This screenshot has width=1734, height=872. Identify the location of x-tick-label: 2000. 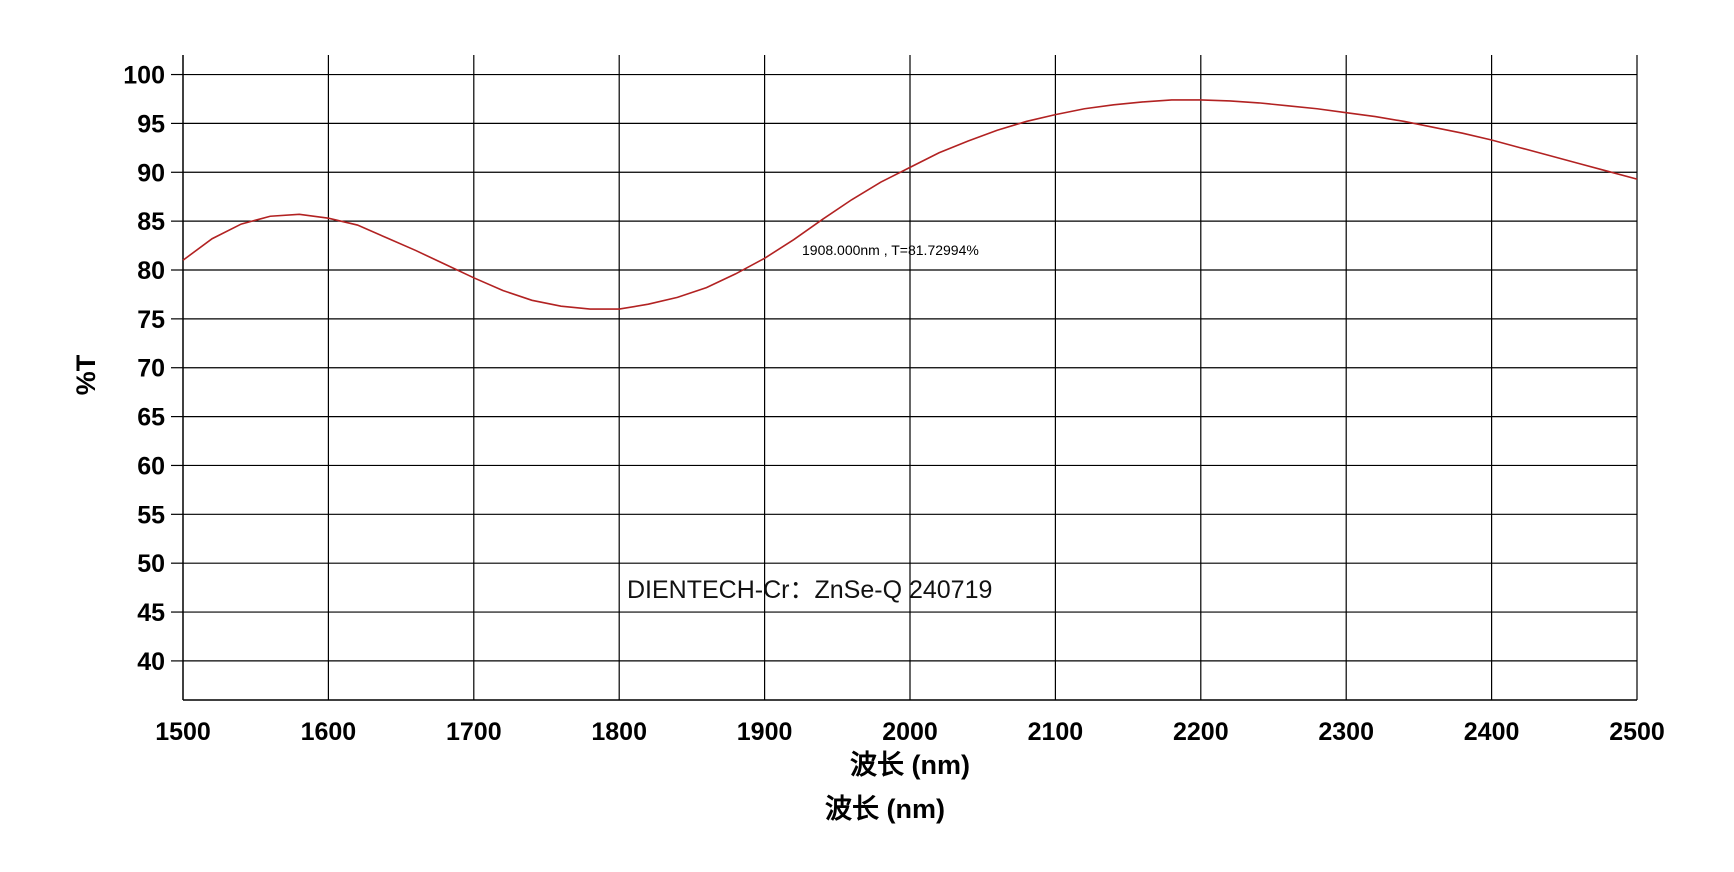
(910, 732).